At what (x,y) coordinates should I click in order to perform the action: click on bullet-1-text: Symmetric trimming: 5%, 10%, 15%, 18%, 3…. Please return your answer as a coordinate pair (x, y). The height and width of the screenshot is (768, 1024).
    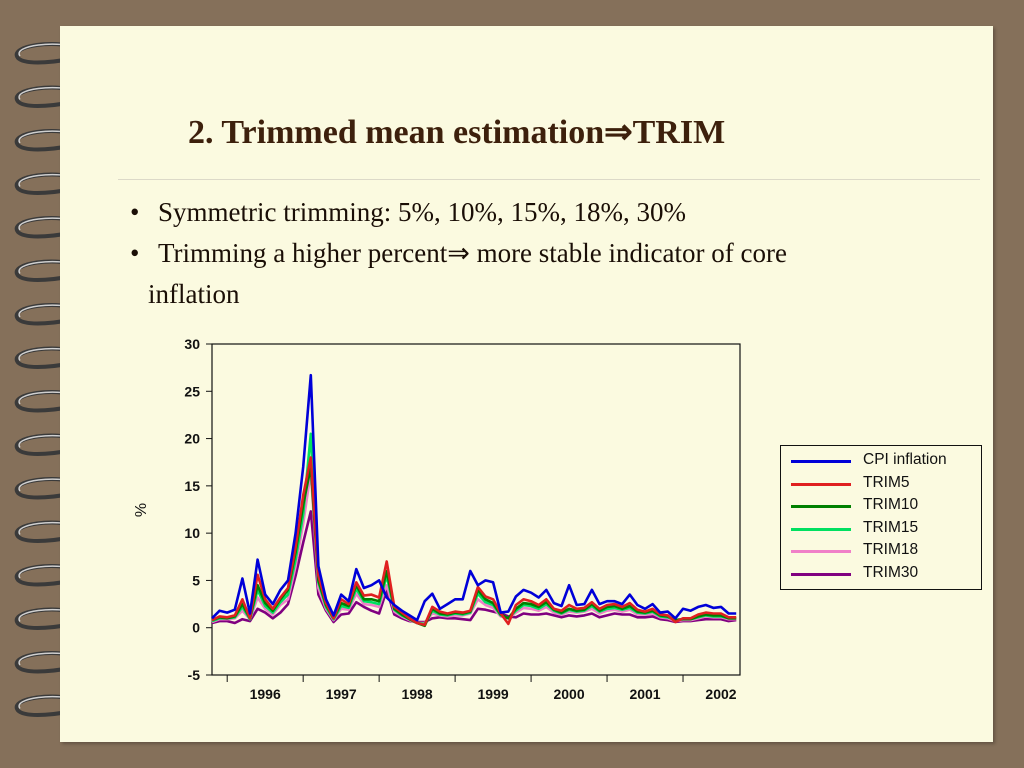
    Looking at the image, I should click on (422, 212).